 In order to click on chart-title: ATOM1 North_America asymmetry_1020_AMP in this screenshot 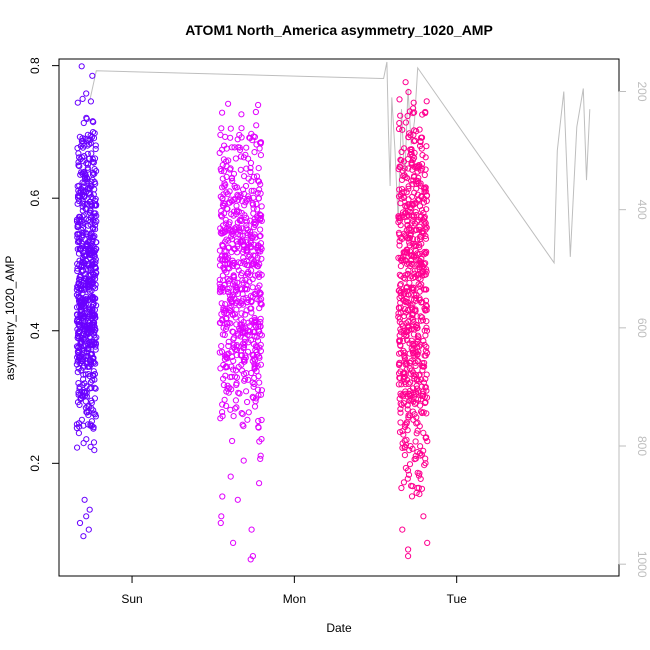, I will do `click(339, 30)`.